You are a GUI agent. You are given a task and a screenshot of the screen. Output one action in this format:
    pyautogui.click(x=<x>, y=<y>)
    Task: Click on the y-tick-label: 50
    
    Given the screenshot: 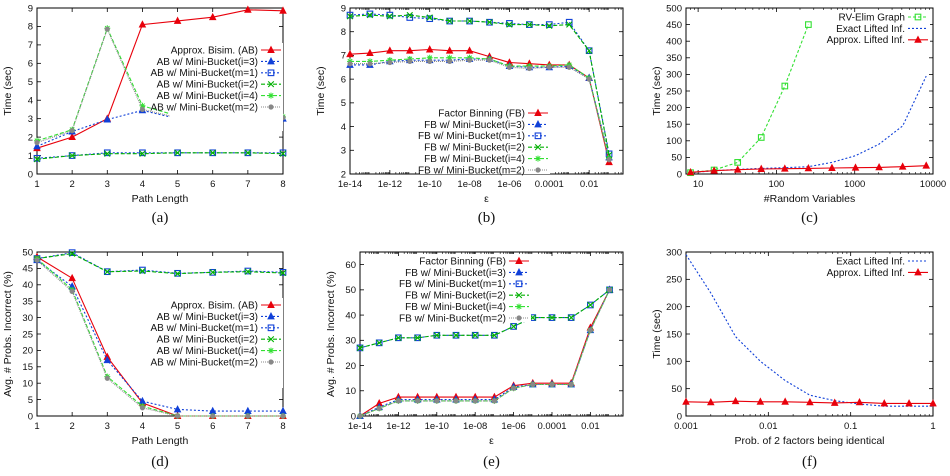 What is the action you would take?
    pyautogui.click(x=350, y=290)
    